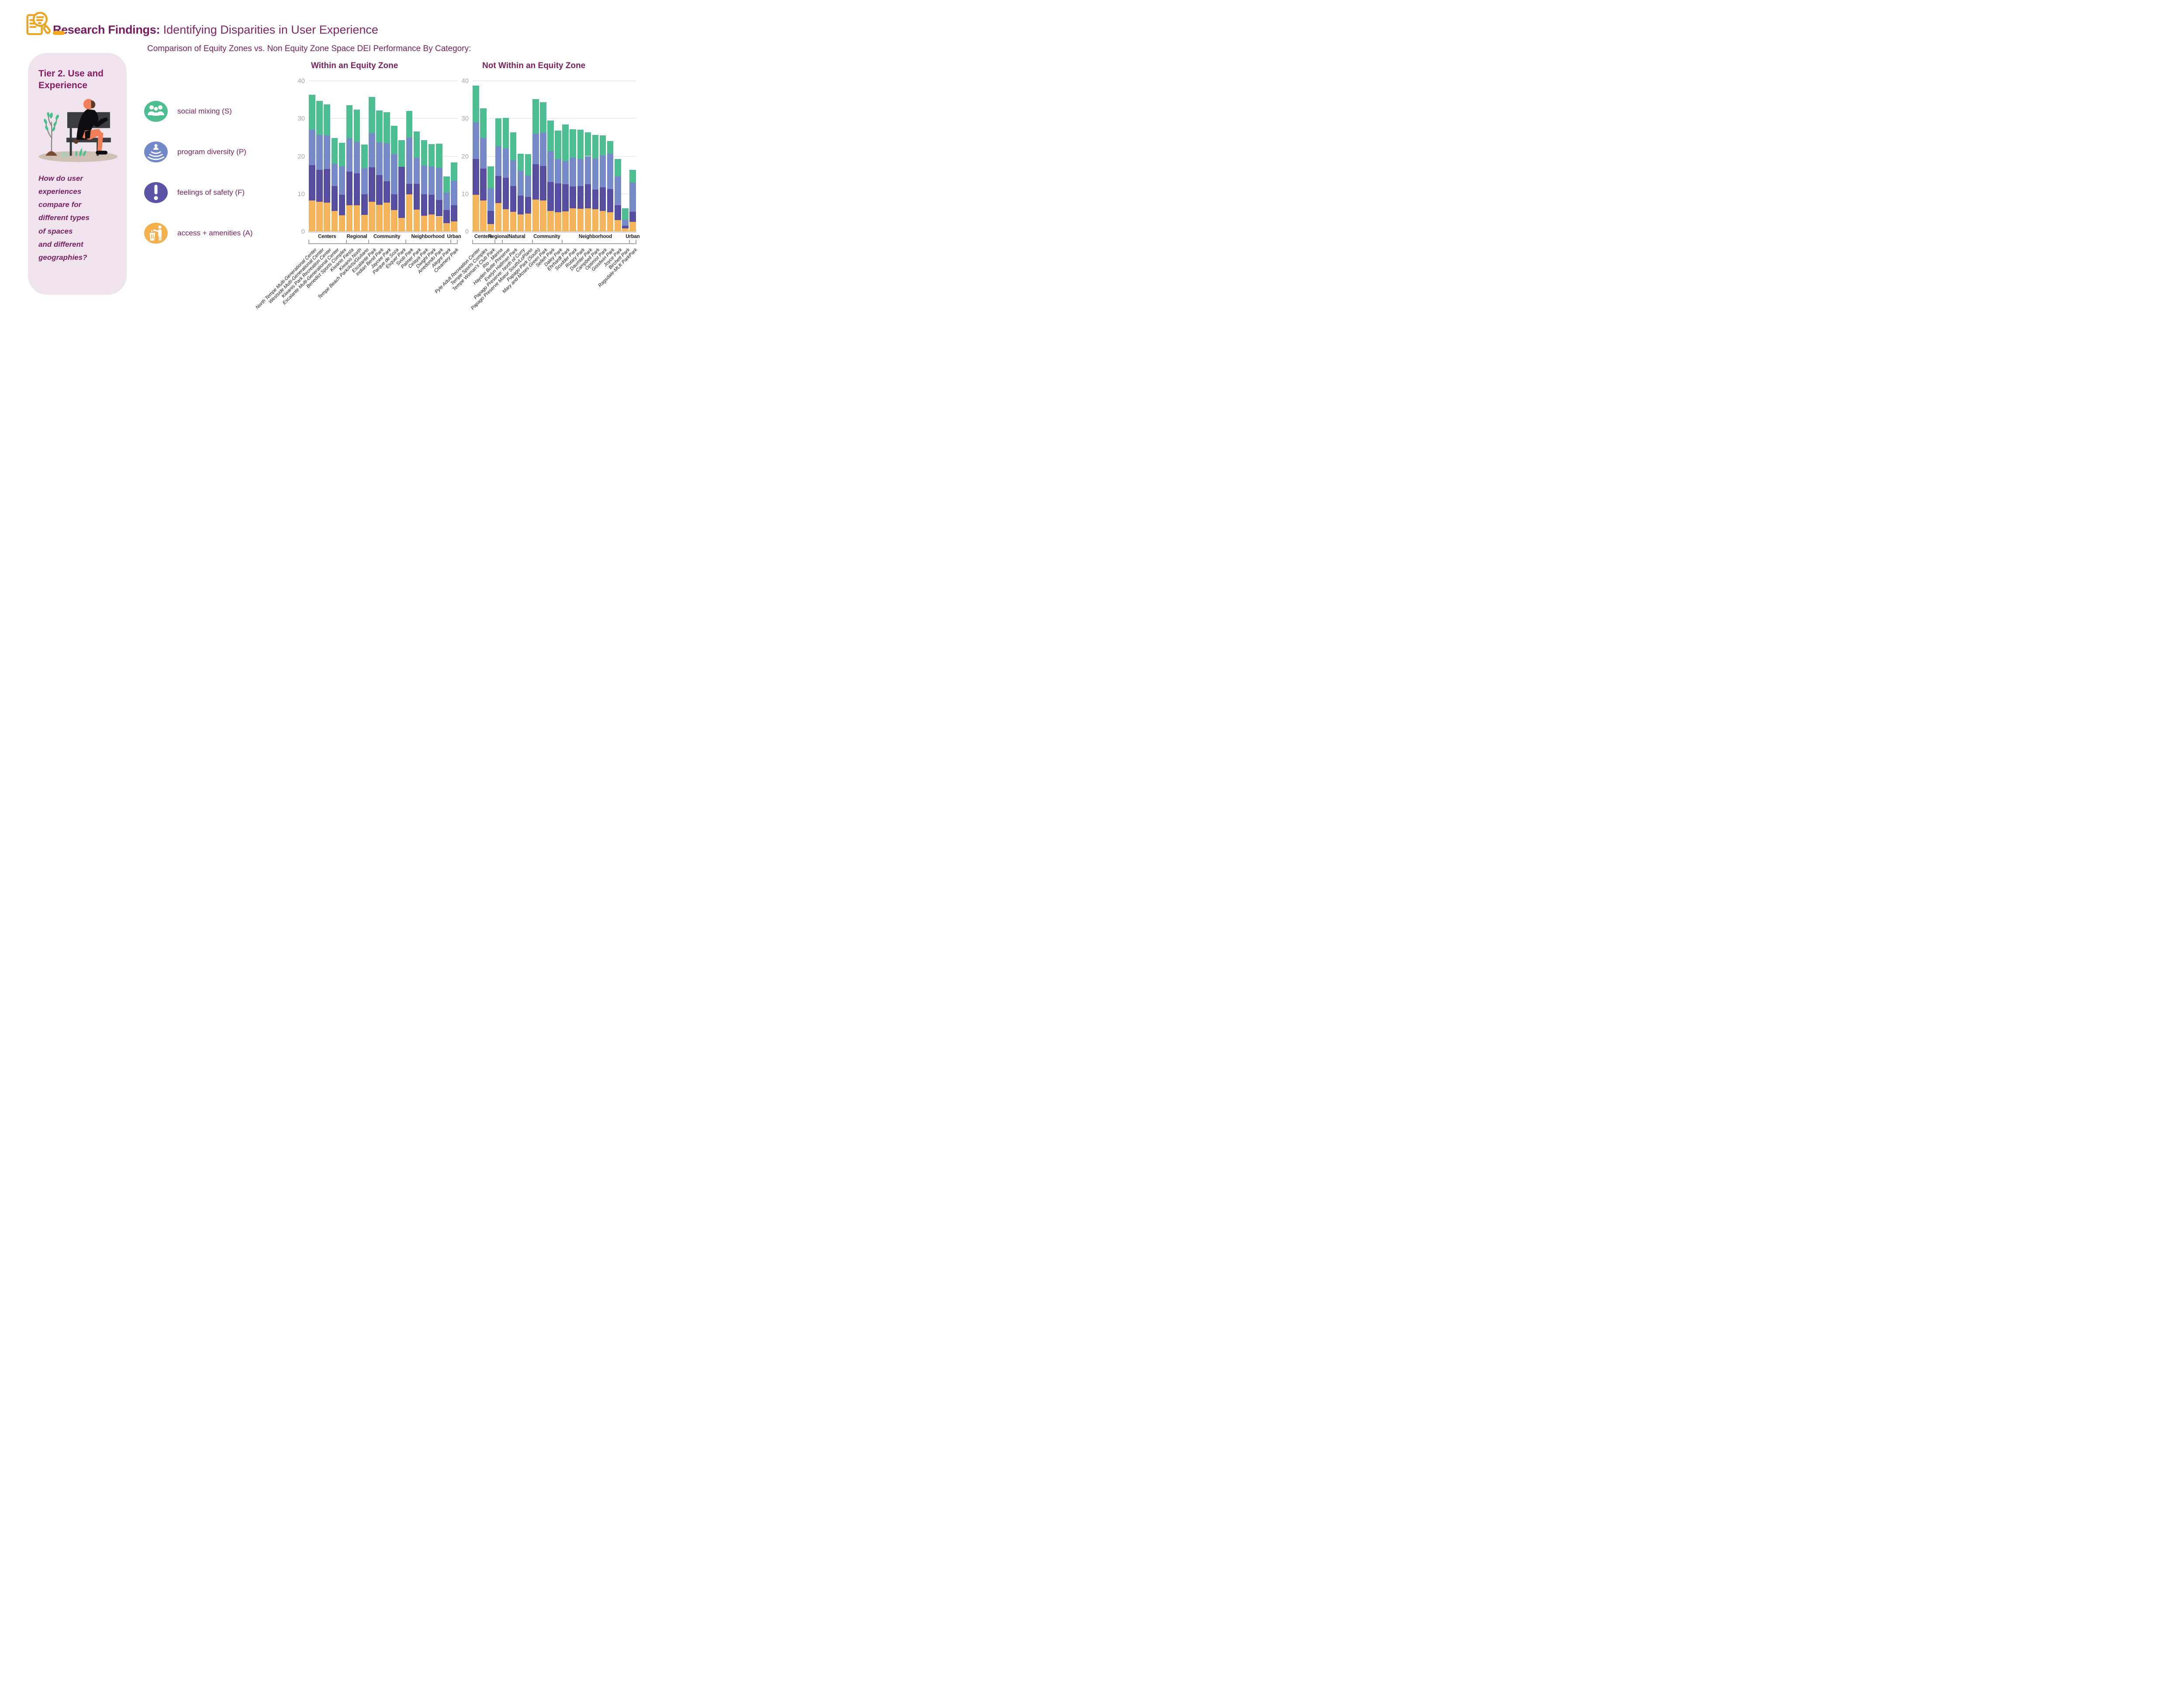  What do you see at coordinates (211, 192) in the screenshot?
I see `legend-label: feelings of safety (F)` at bounding box center [211, 192].